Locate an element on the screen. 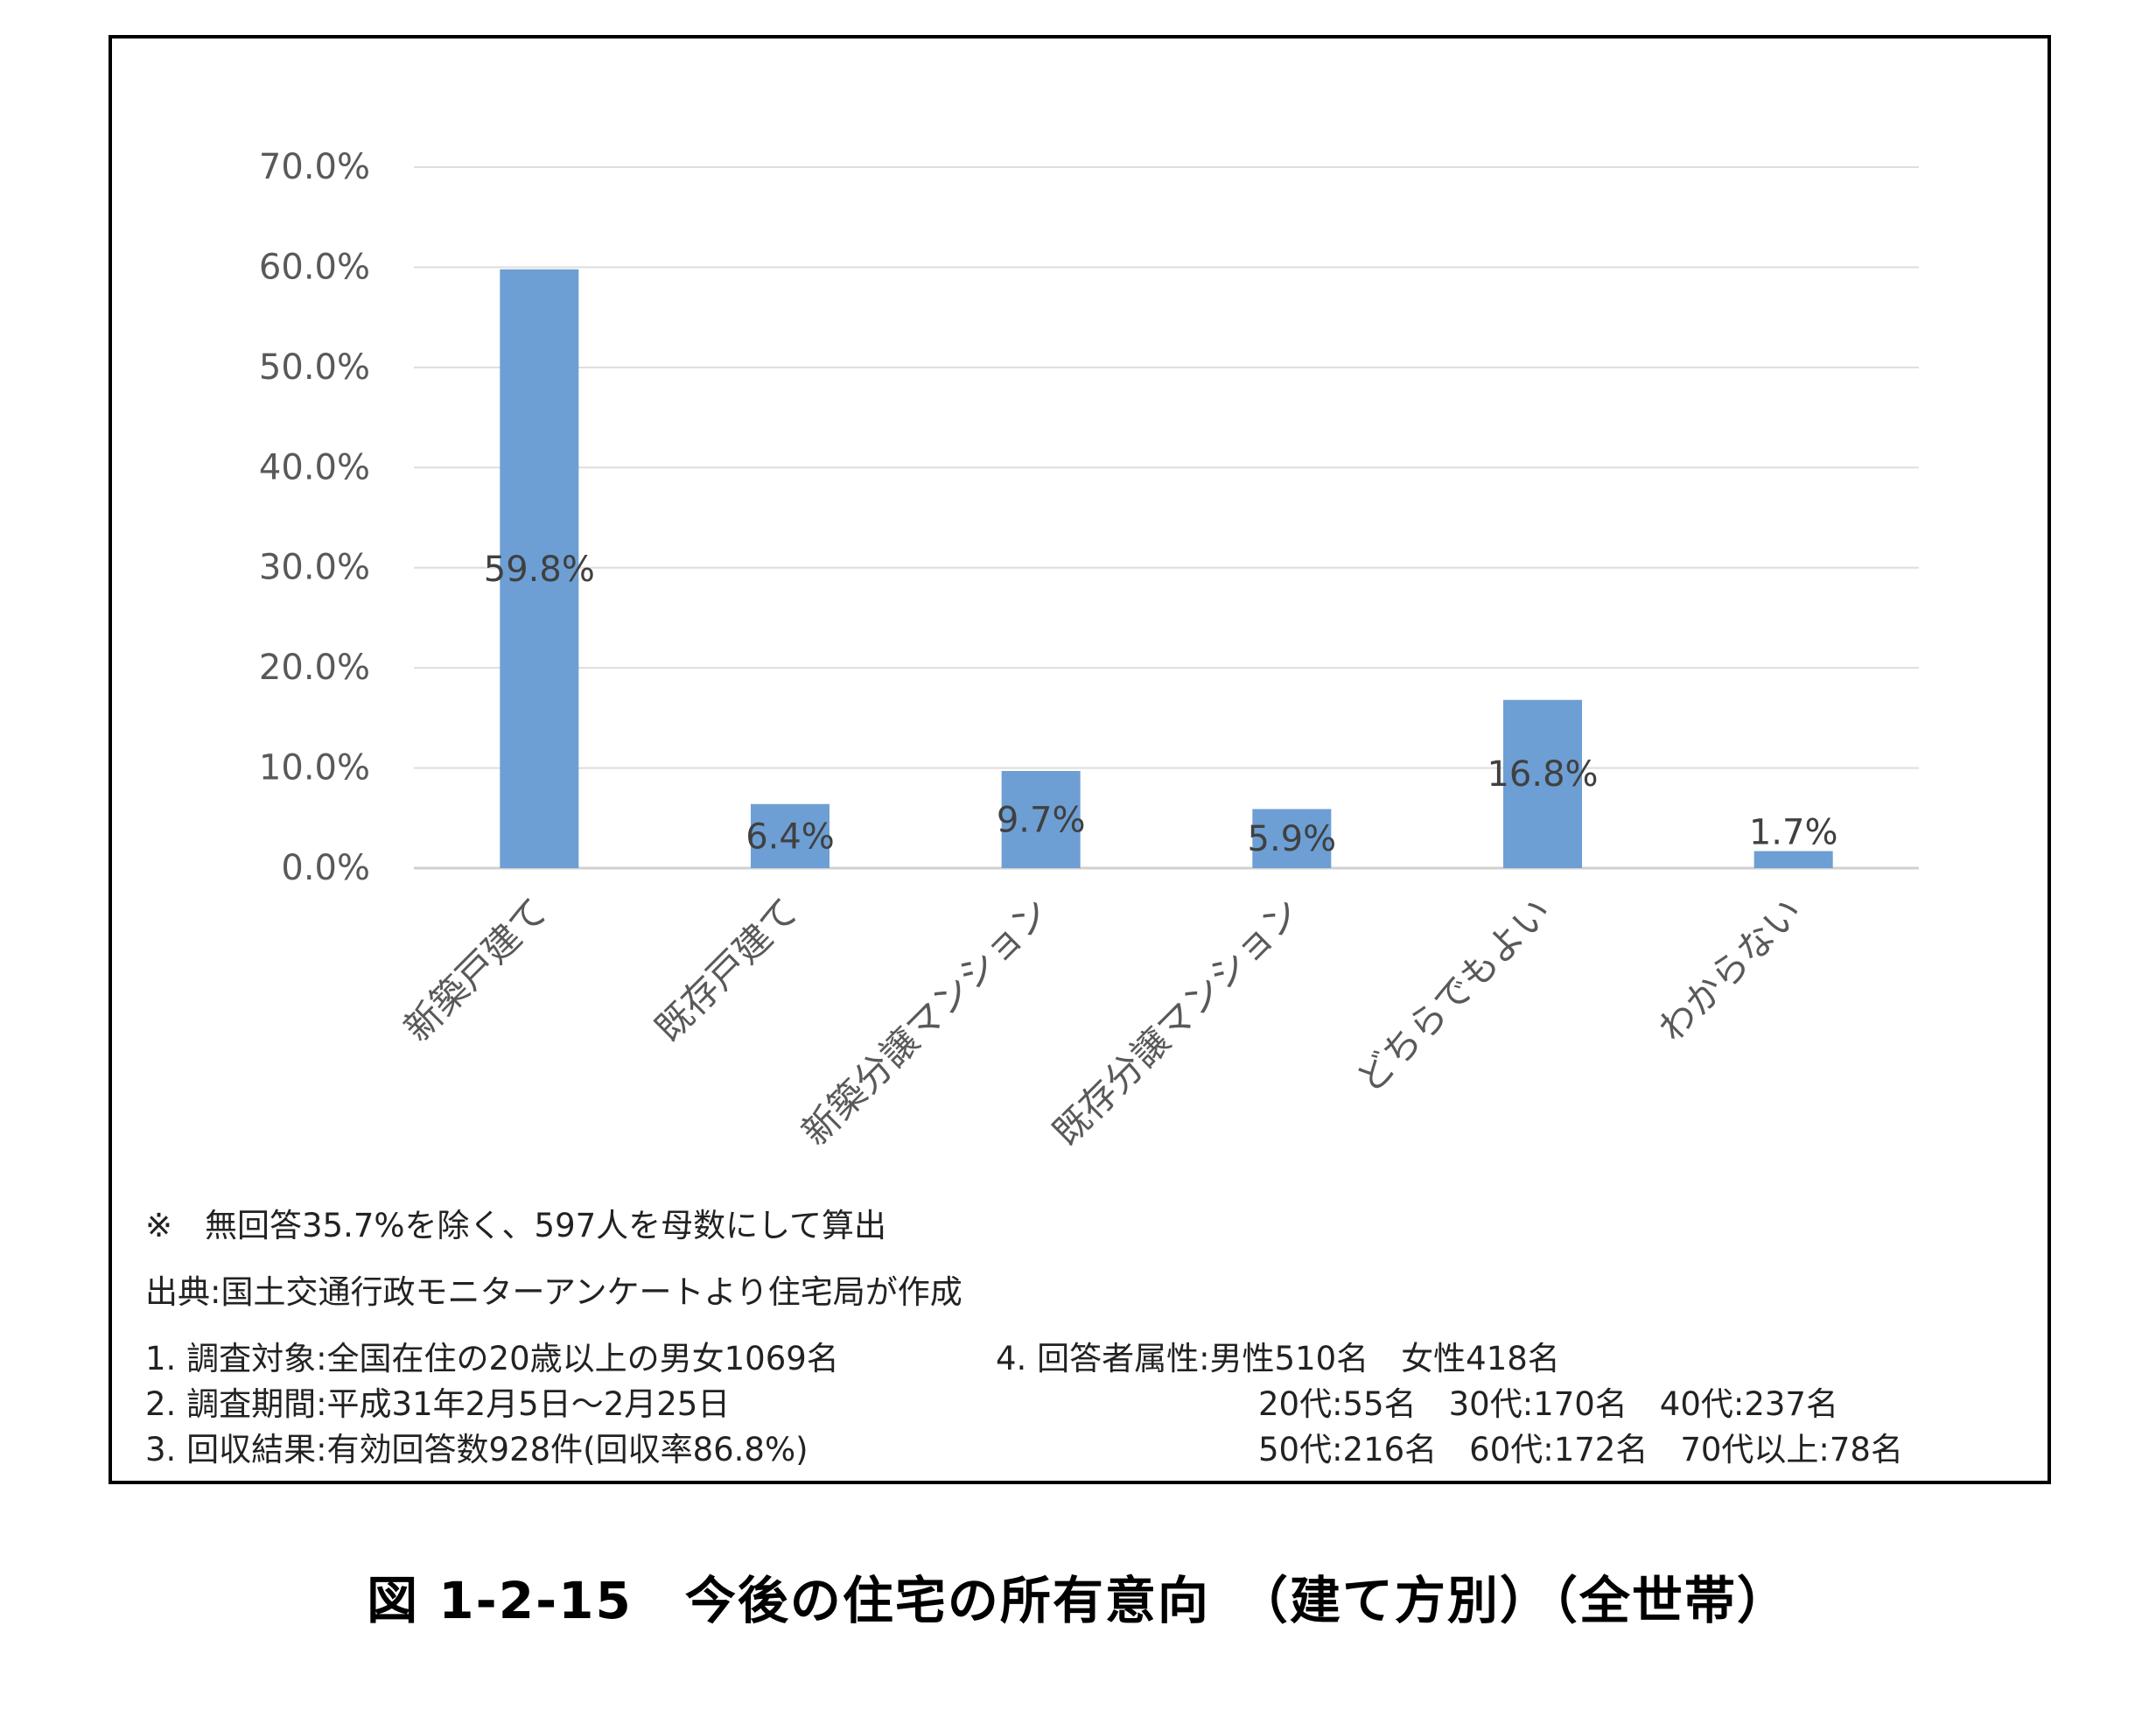 This screenshot has width=2156, height=1731. data-label: 59.8% is located at coordinates (539, 570).